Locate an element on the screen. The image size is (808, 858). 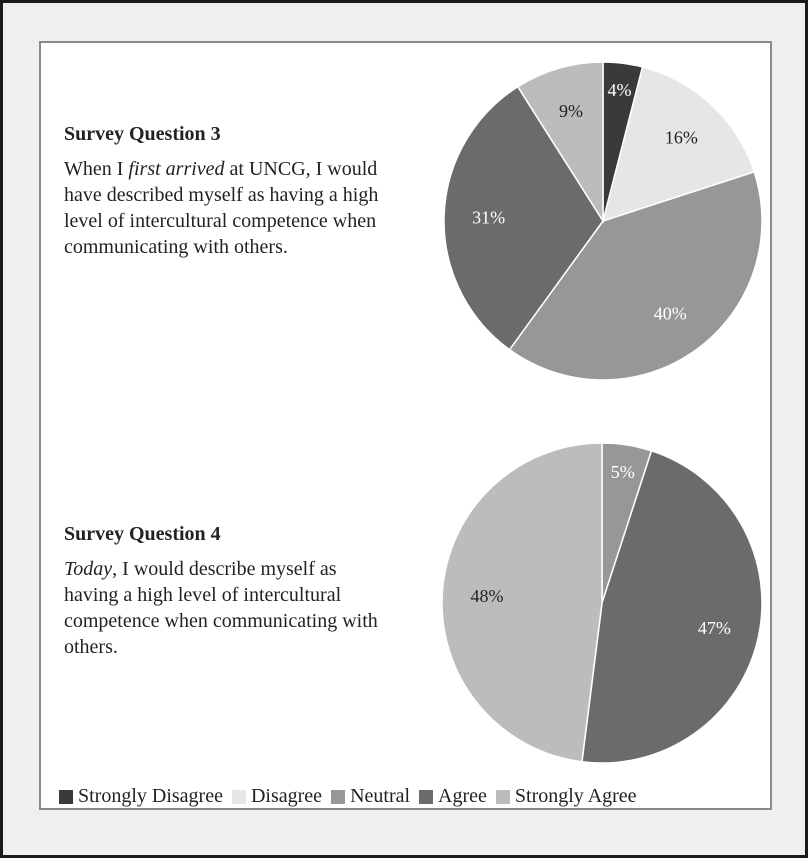
legend-label: Strongly Agree is located at coordinates (575, 796).